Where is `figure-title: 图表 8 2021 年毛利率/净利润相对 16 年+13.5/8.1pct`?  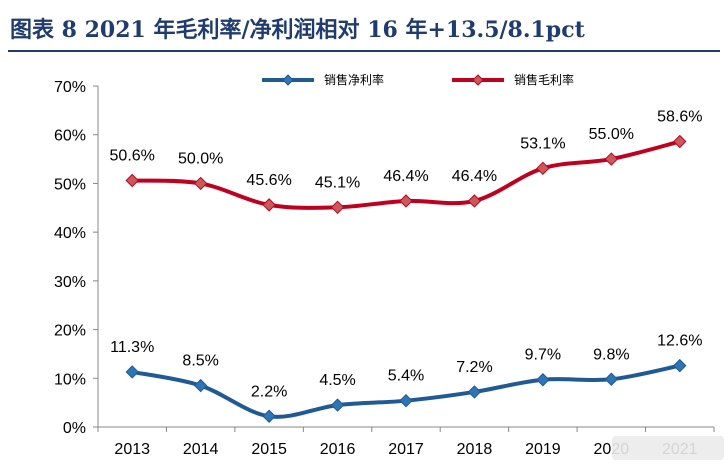 figure-title: 图表 8 2021 年毛利率/净利润相对 16 年+13.5/8.1pct is located at coordinates (297, 30).